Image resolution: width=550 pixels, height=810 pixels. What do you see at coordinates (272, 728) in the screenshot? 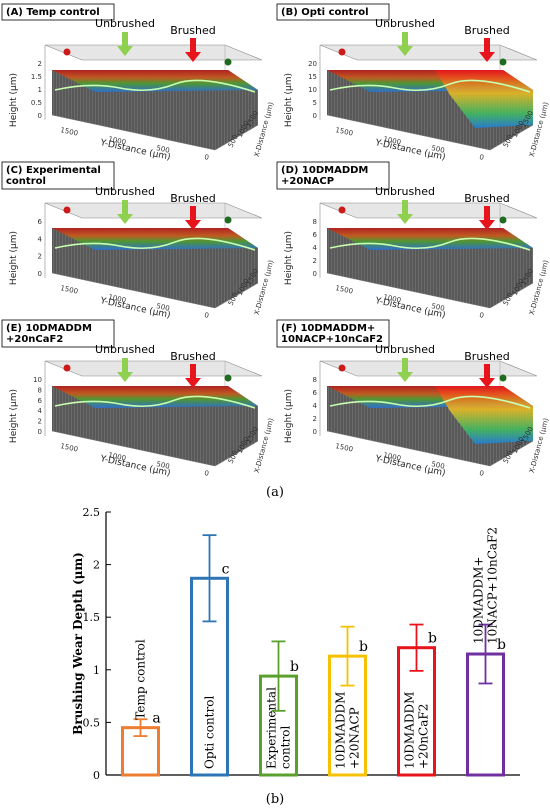
I see `category-label: Experimental` at bounding box center [272, 728].